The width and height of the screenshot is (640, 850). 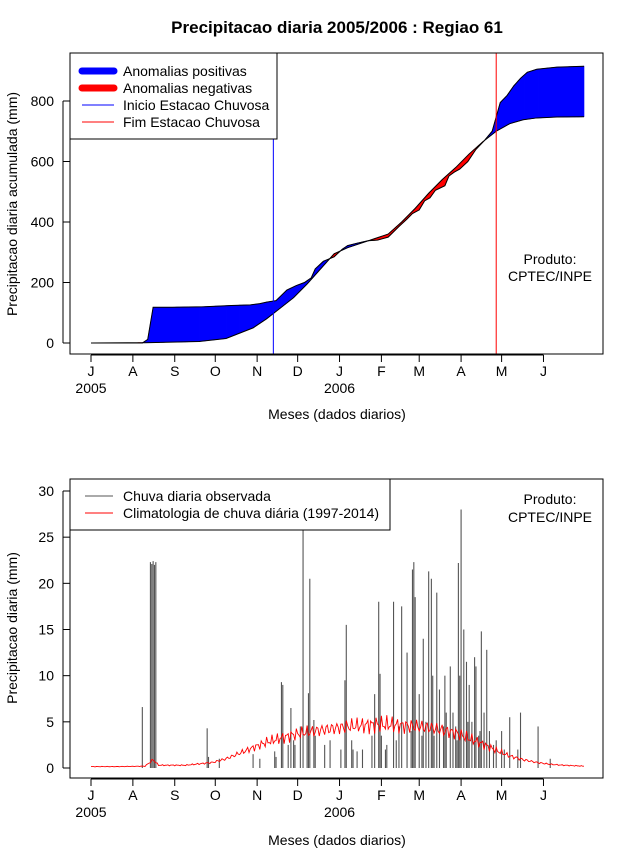 I want to click on y-tick-label: 5, so click(x=50, y=722).